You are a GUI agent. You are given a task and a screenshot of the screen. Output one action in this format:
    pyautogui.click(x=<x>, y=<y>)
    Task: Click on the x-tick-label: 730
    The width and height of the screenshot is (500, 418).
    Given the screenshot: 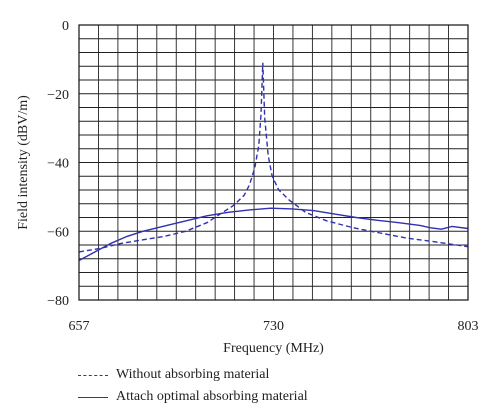 What is the action you would take?
    pyautogui.click(x=273, y=326)
    